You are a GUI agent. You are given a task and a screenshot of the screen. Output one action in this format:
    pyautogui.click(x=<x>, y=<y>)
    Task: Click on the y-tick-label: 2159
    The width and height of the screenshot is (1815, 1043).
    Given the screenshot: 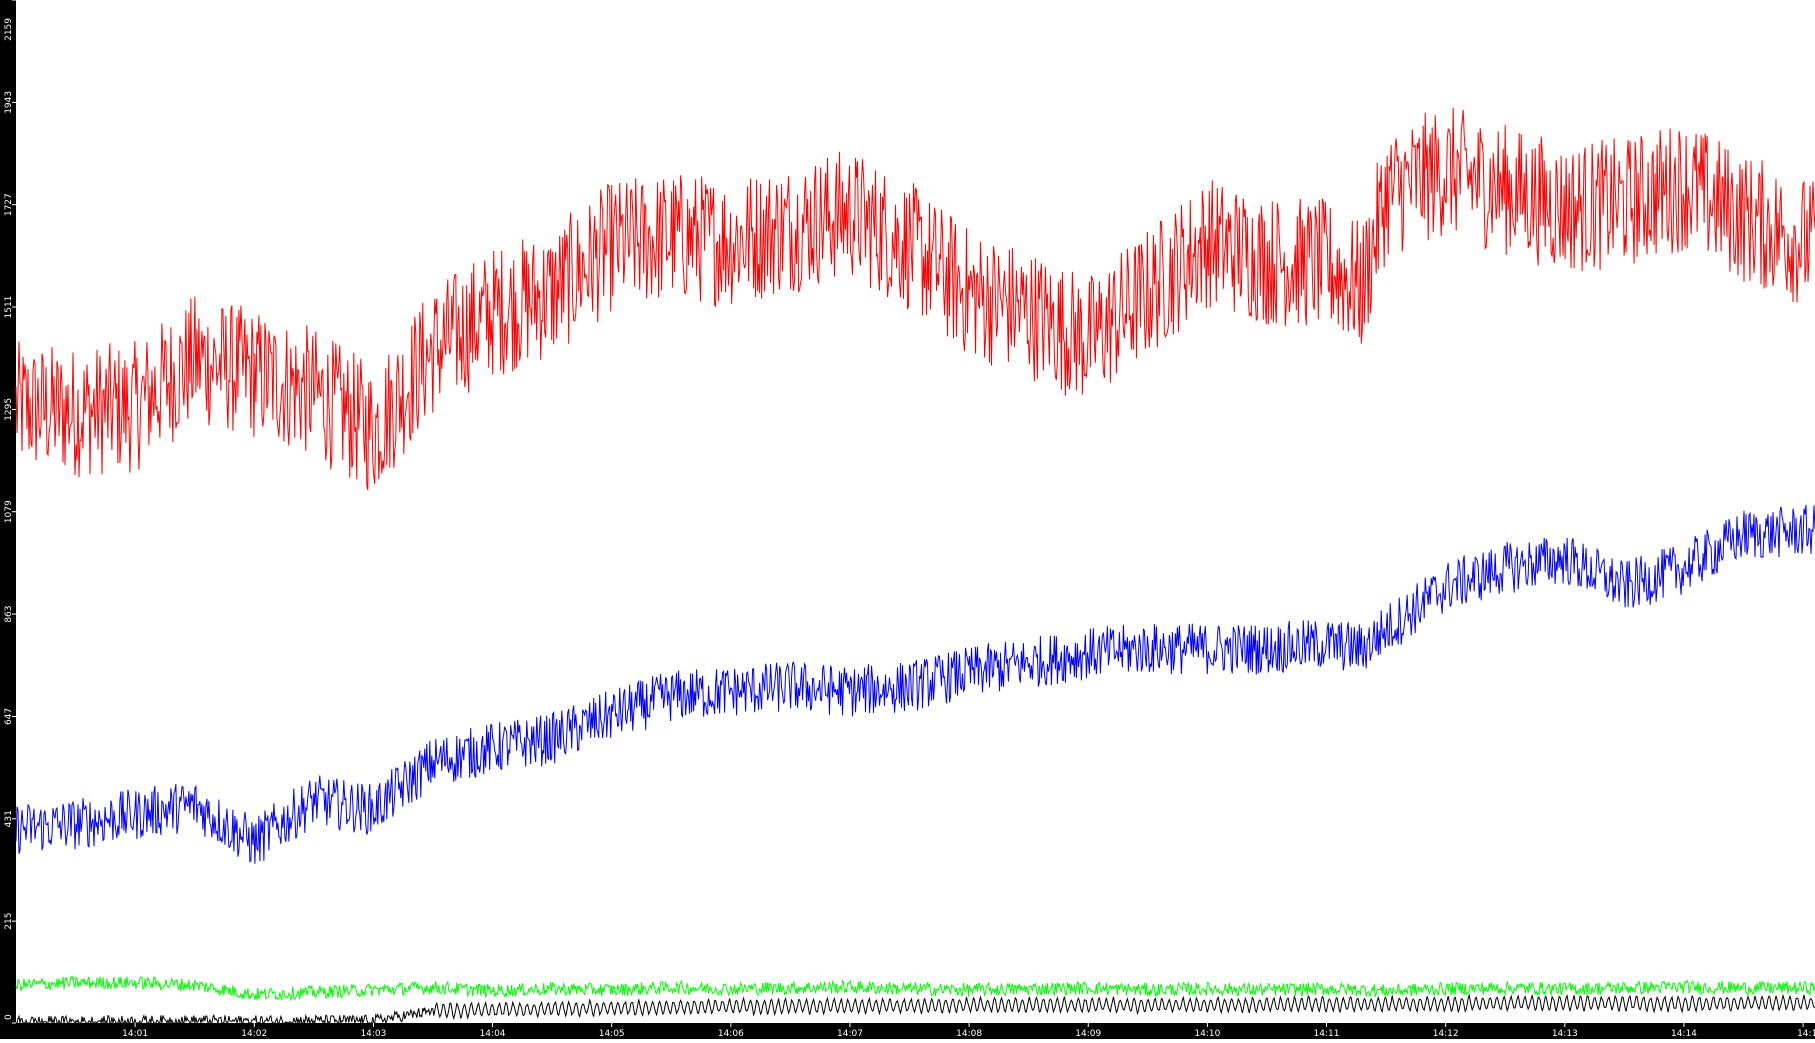 What is the action you would take?
    pyautogui.click(x=9, y=29)
    